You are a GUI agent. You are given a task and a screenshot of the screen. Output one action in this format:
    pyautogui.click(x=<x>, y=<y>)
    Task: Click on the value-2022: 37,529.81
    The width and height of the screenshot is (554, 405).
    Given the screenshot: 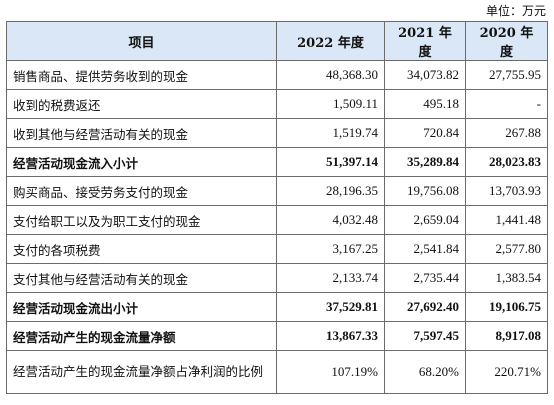 What is the action you would take?
    pyautogui.click(x=330, y=307)
    